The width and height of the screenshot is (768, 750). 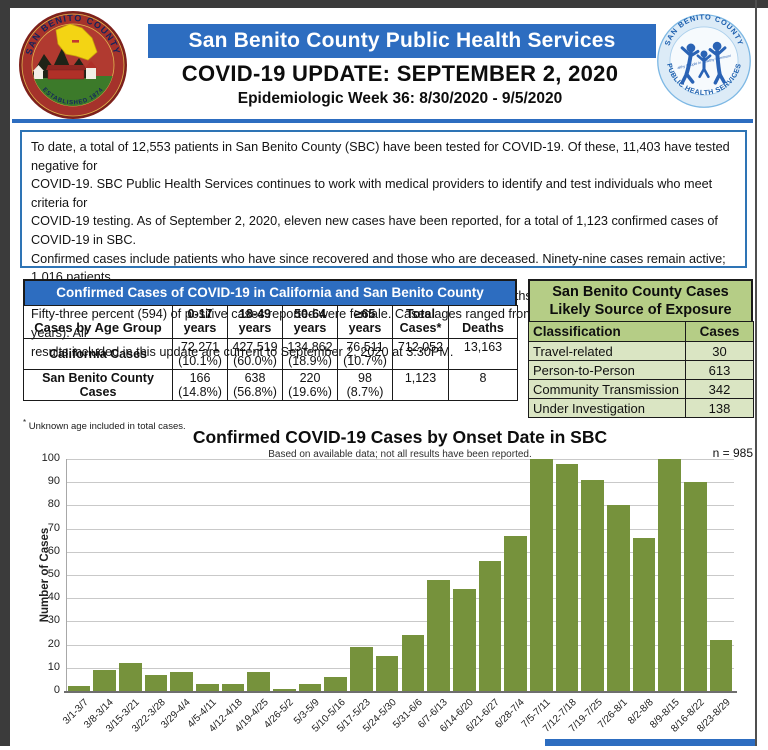 I want to click on cases-table-column-header: Total Cases*, so click(x=420, y=322).